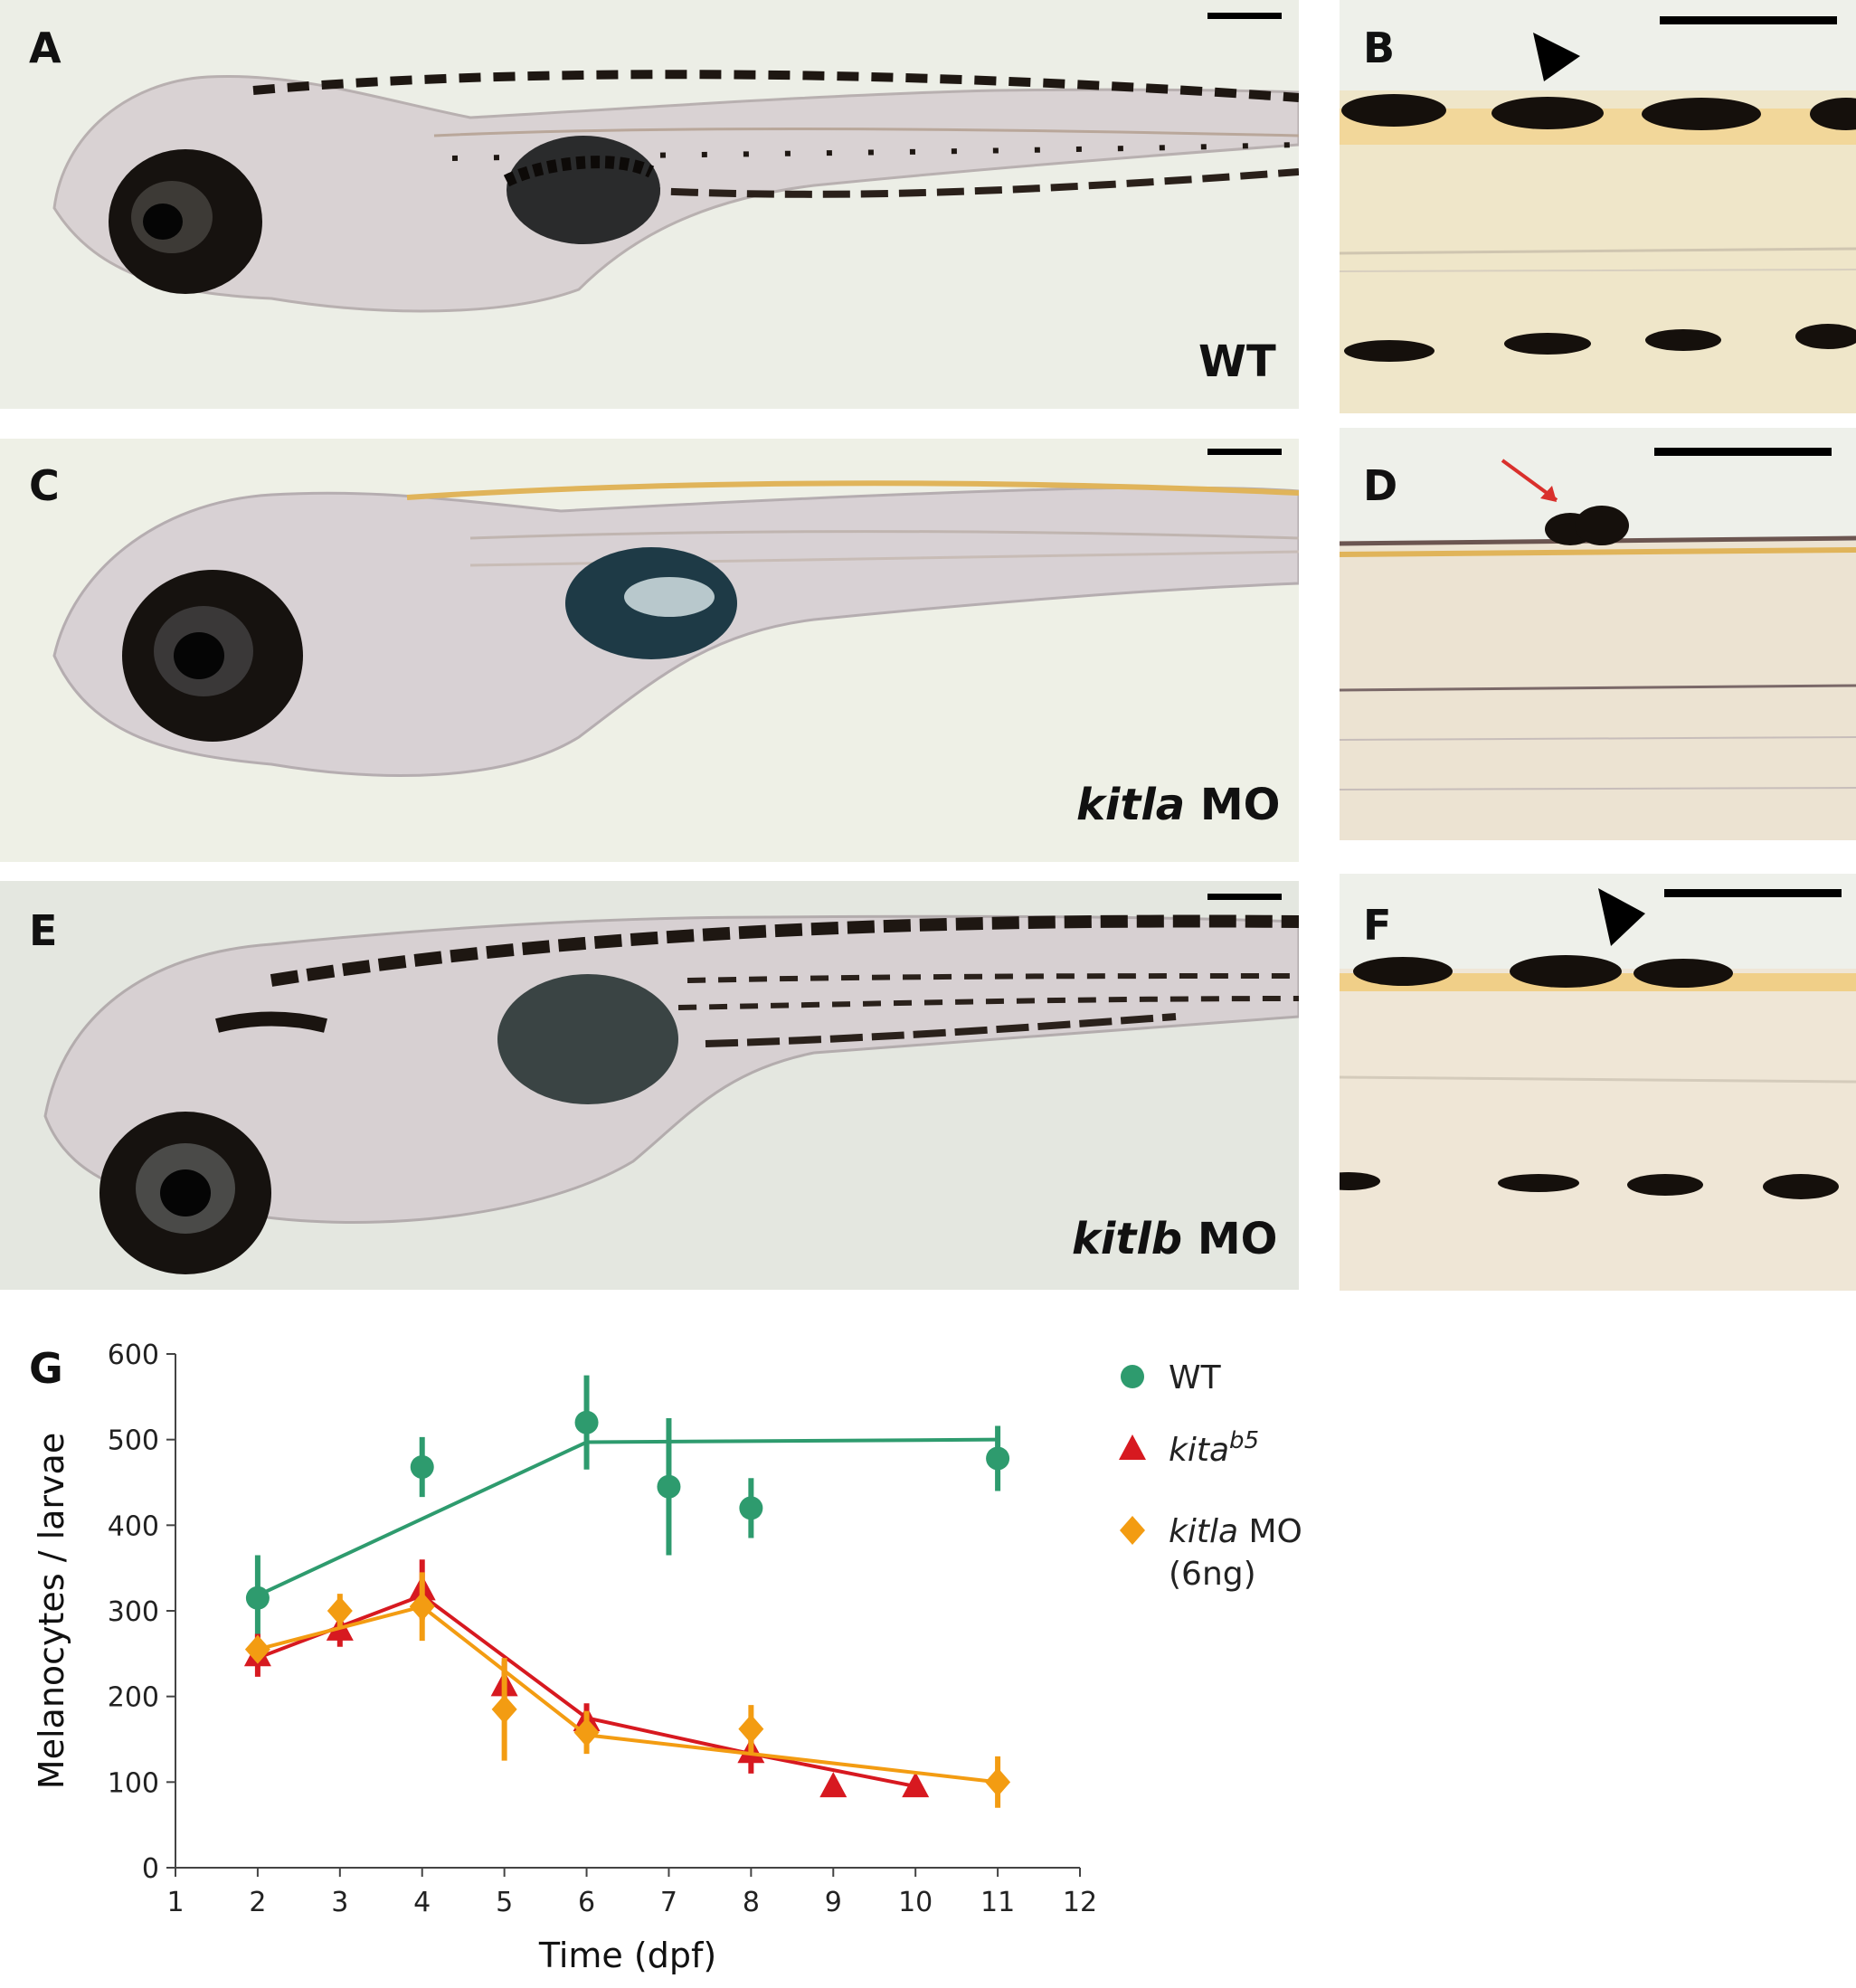 The image size is (1856, 1988). Describe the element at coordinates (586, 1902) in the screenshot. I see `x-tick-label: 6` at that location.